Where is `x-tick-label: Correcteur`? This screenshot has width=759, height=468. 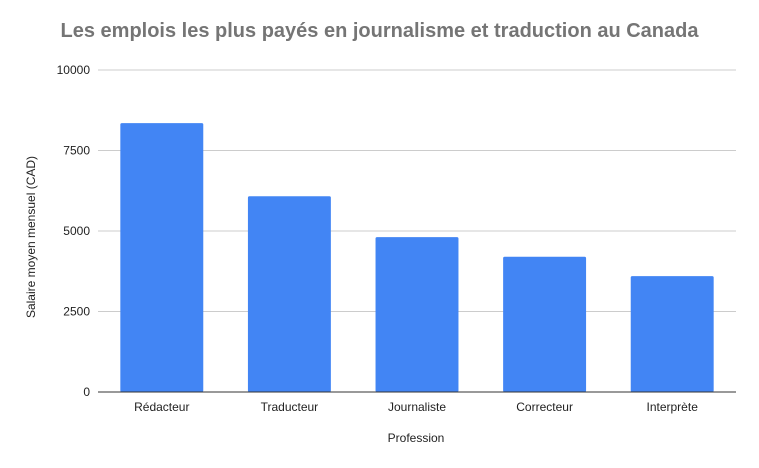 x-tick-label: Correcteur is located at coordinates (544, 407).